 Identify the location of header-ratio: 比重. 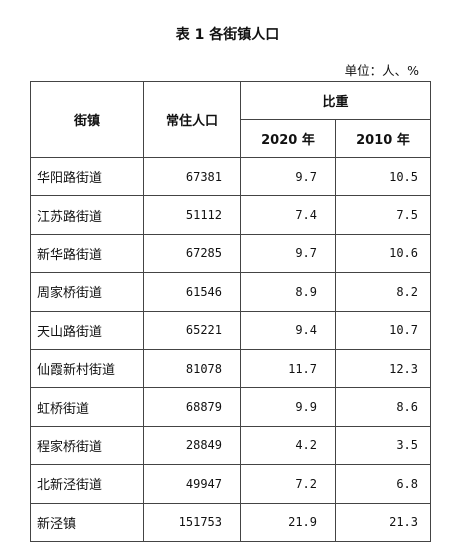
(335, 100).